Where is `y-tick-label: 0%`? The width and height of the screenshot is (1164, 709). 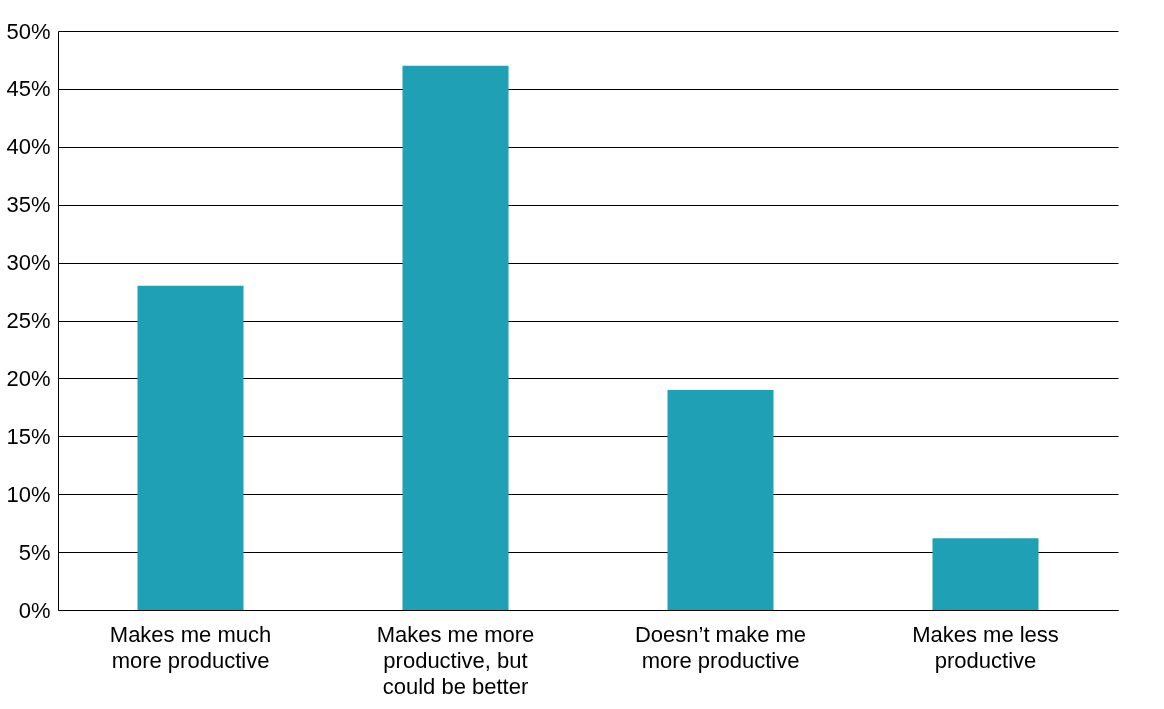 y-tick-label: 0% is located at coordinates (34, 610).